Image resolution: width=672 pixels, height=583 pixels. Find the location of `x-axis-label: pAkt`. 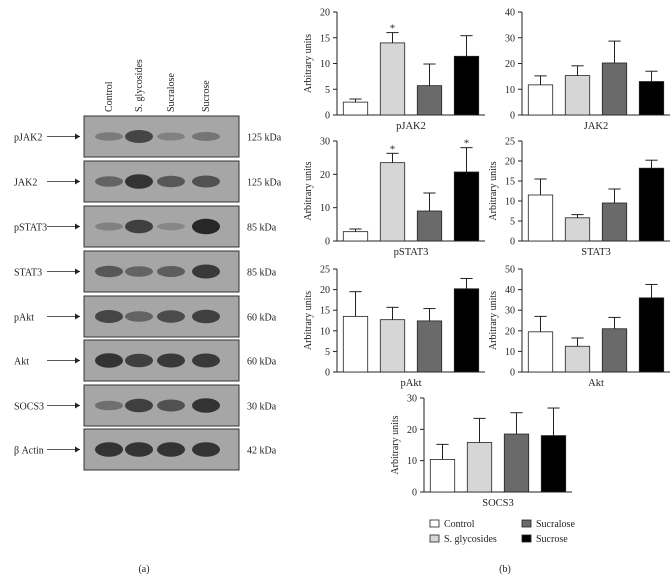

x-axis-label: pAkt is located at coordinates (411, 383).